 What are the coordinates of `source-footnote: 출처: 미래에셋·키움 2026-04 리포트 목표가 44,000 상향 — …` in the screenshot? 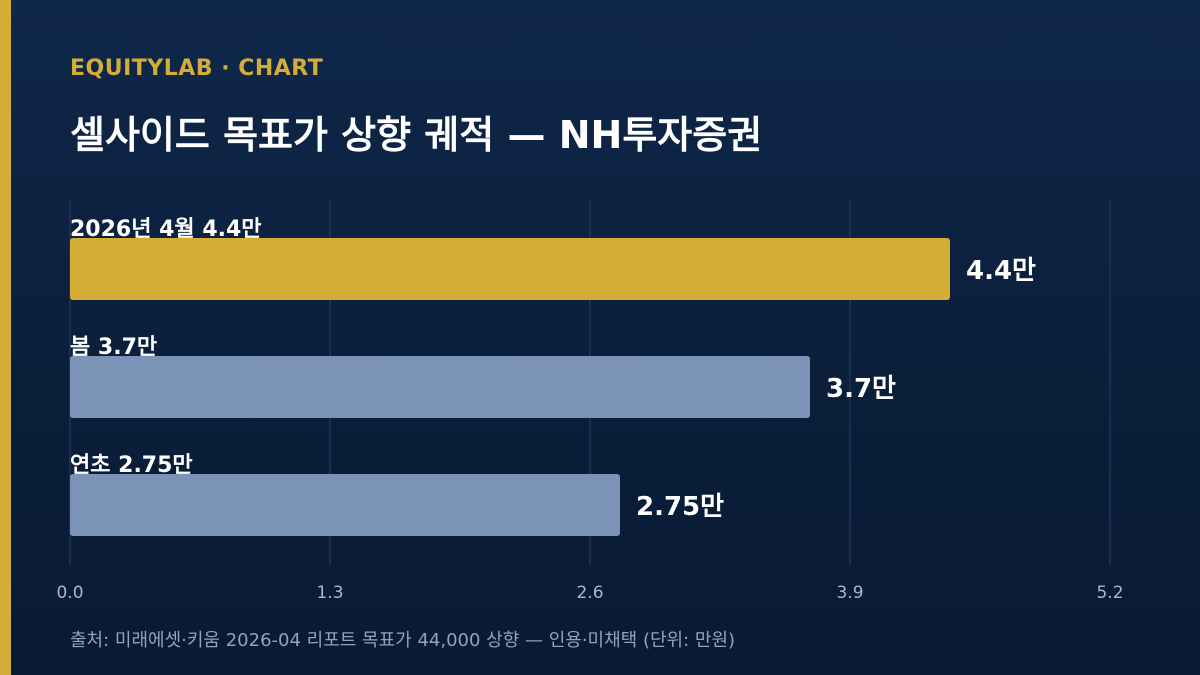 It's located at (403, 640).